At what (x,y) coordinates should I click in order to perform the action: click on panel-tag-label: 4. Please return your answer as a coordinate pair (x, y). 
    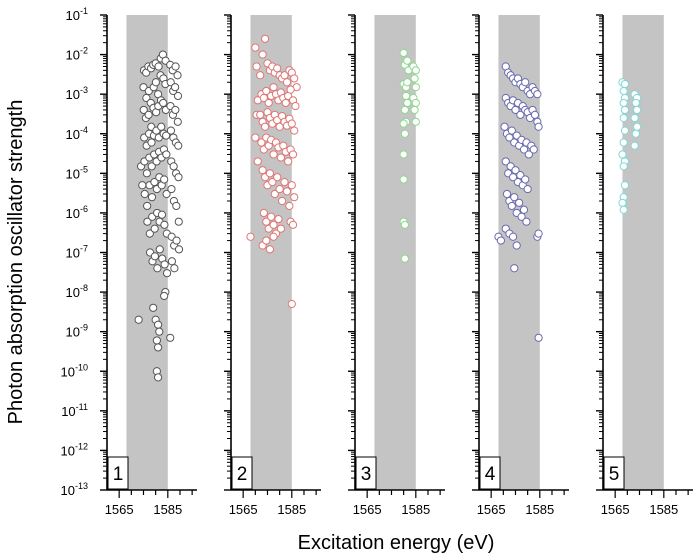
    Looking at the image, I should click on (490, 474).